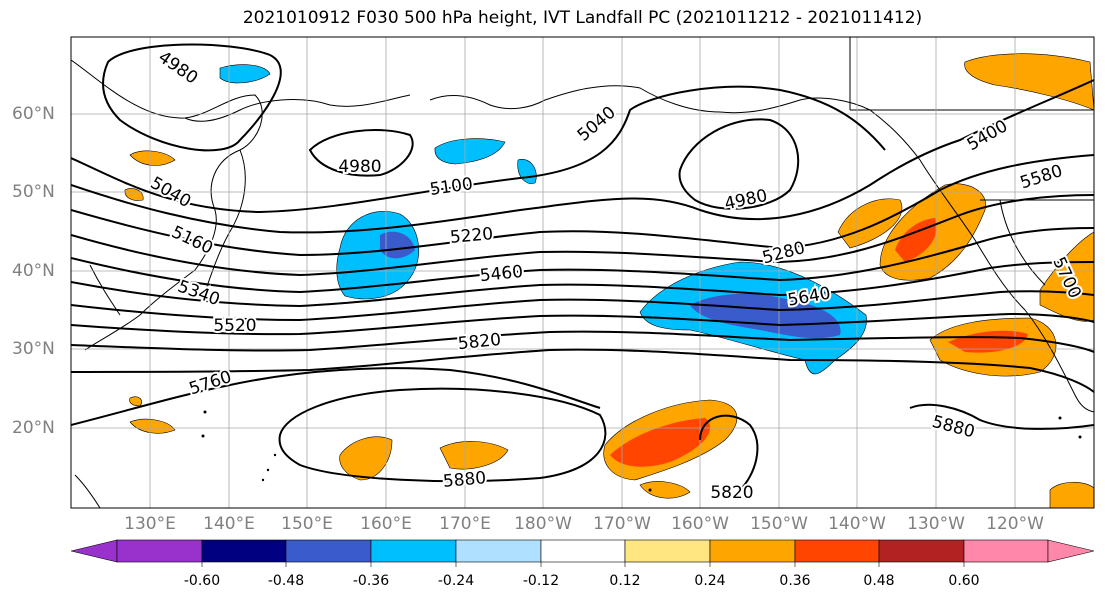 This screenshot has height=601, width=1105. Describe the element at coordinates (33, 271) in the screenshot. I see `lat-label-40n: 40°N` at that location.